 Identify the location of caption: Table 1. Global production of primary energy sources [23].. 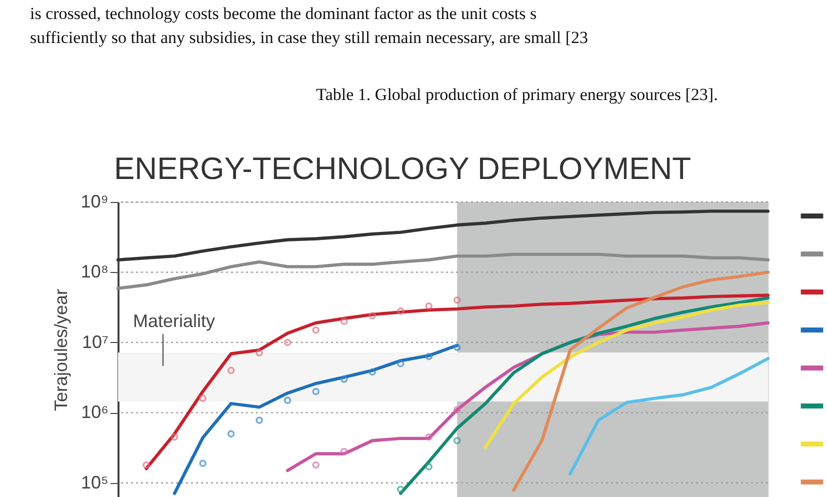
(517, 94).